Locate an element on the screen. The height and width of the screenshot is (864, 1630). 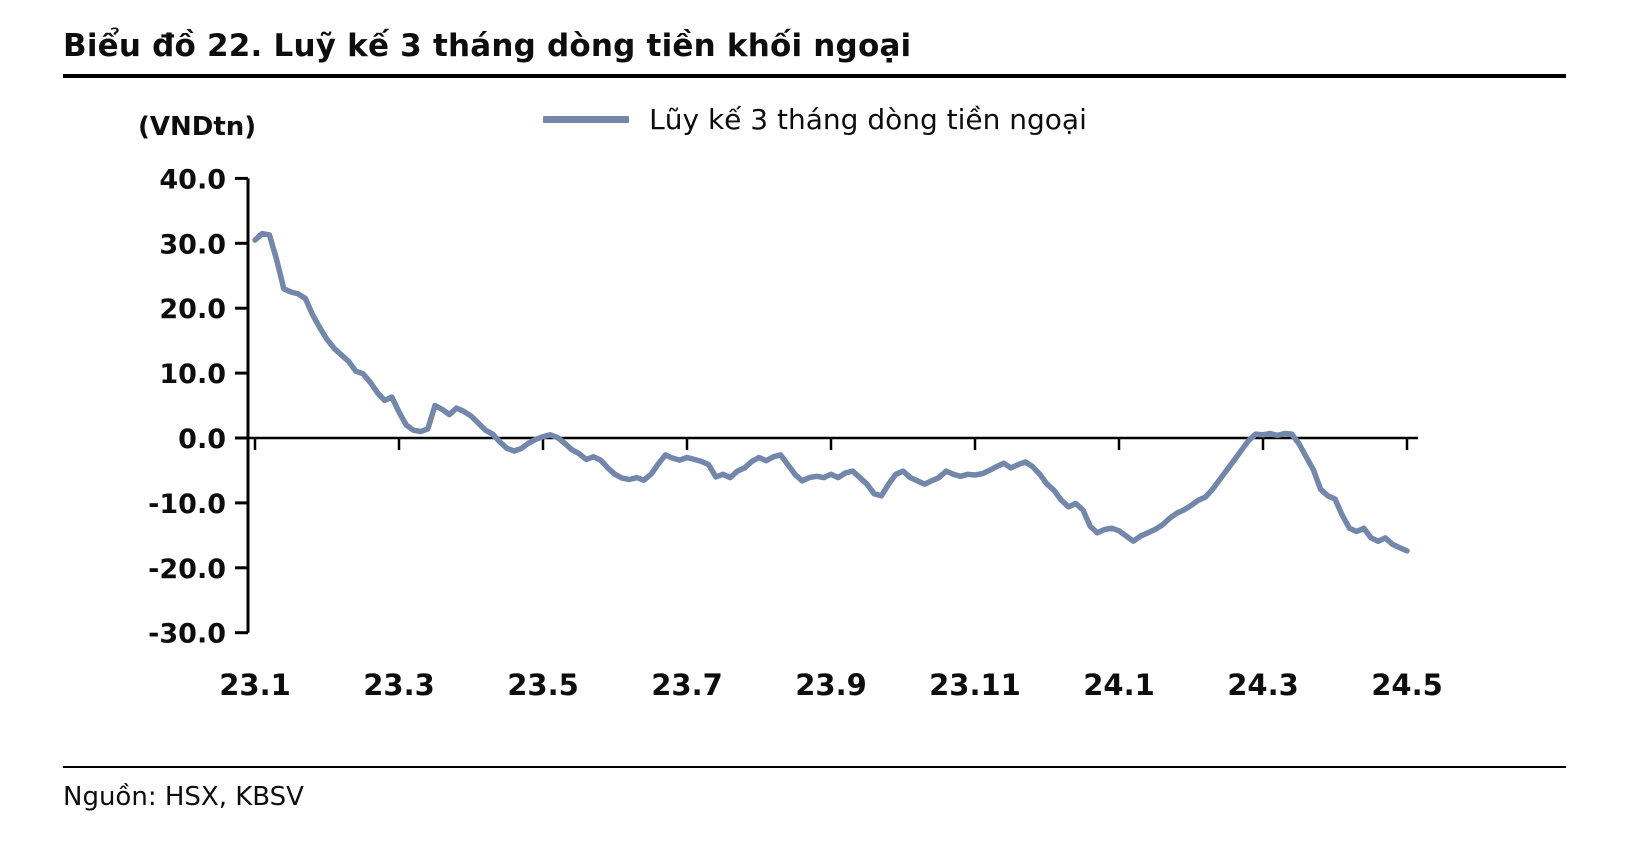
svg-text: -20.0 is located at coordinates (187, 569).